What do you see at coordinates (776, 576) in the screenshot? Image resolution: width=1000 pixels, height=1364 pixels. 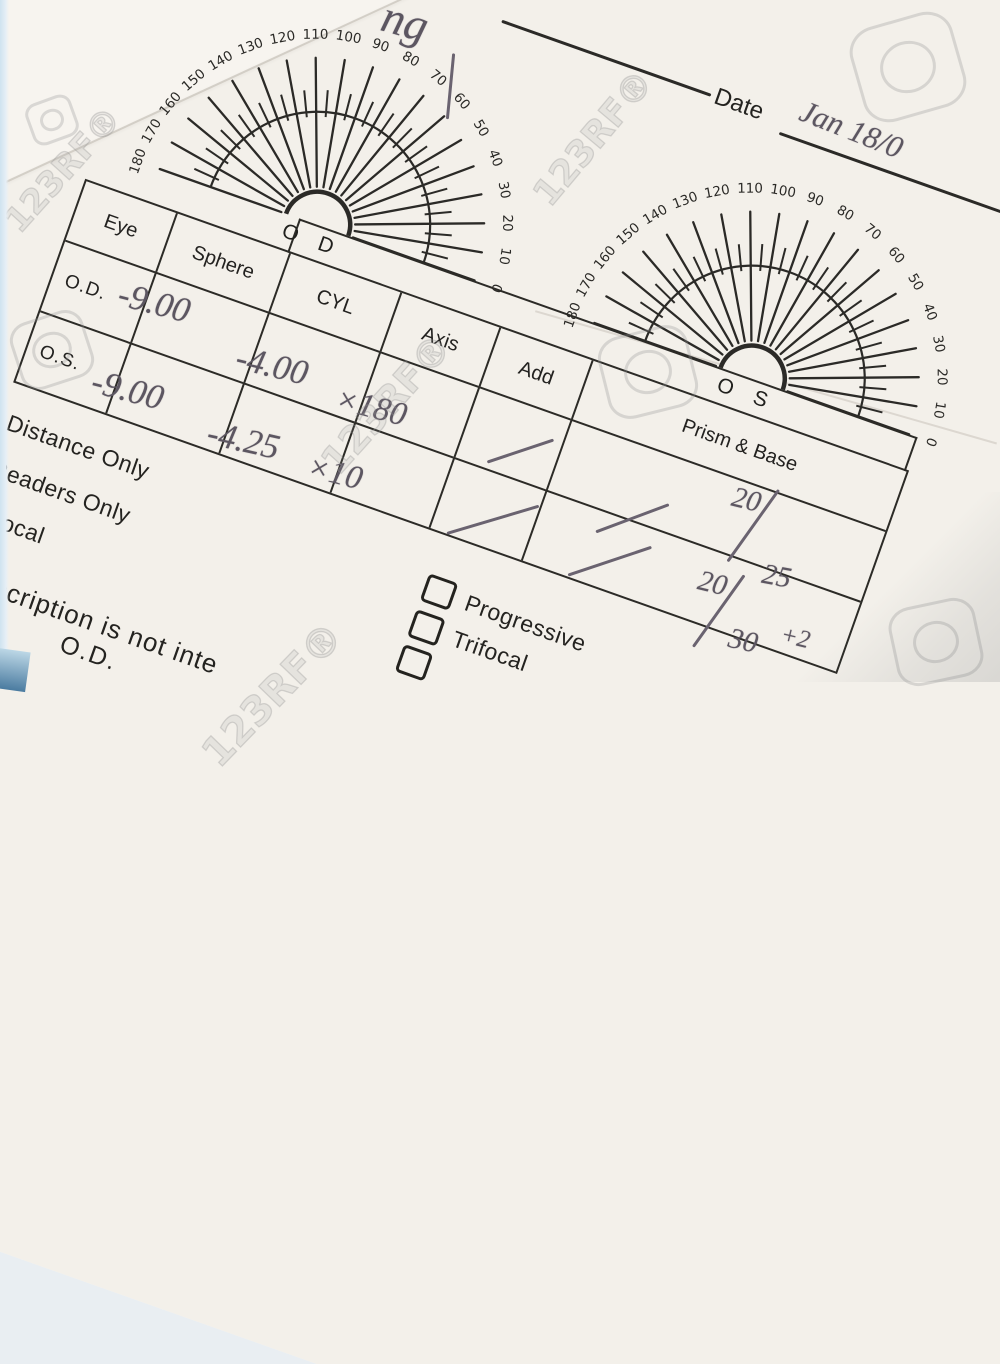 I see `handwritten-acuity-od-denominator: 25` at bounding box center [776, 576].